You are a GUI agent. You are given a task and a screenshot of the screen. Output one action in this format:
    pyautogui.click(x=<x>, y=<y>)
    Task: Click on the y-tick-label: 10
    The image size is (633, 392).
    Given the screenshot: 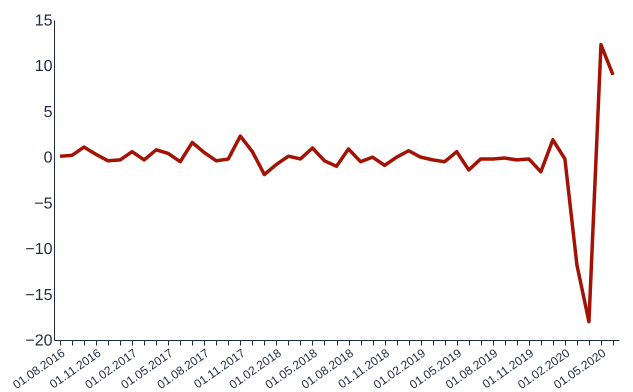 What is the action you would take?
    pyautogui.click(x=43, y=67)
    